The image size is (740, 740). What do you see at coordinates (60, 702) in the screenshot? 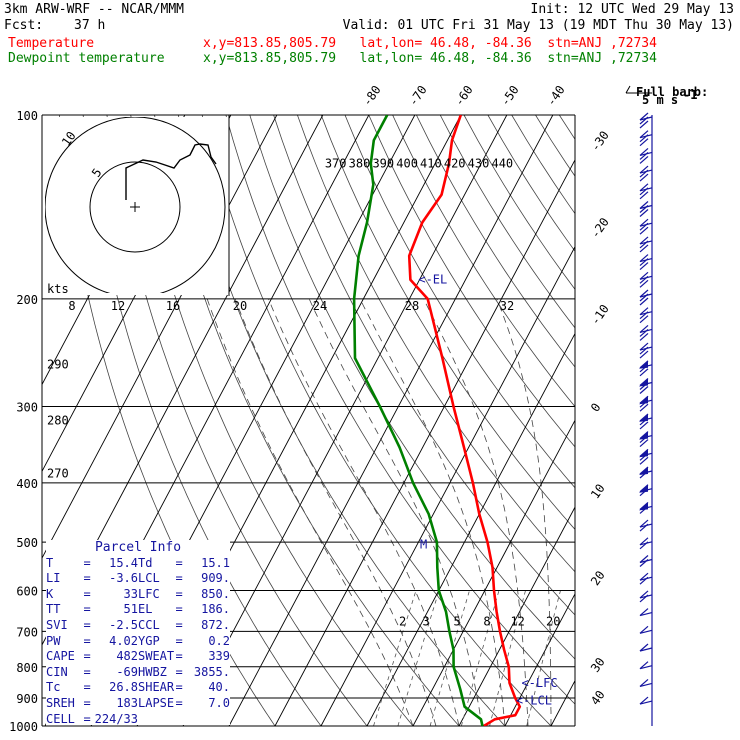
I see `parcel-info-label: SREH` at bounding box center [60, 702].